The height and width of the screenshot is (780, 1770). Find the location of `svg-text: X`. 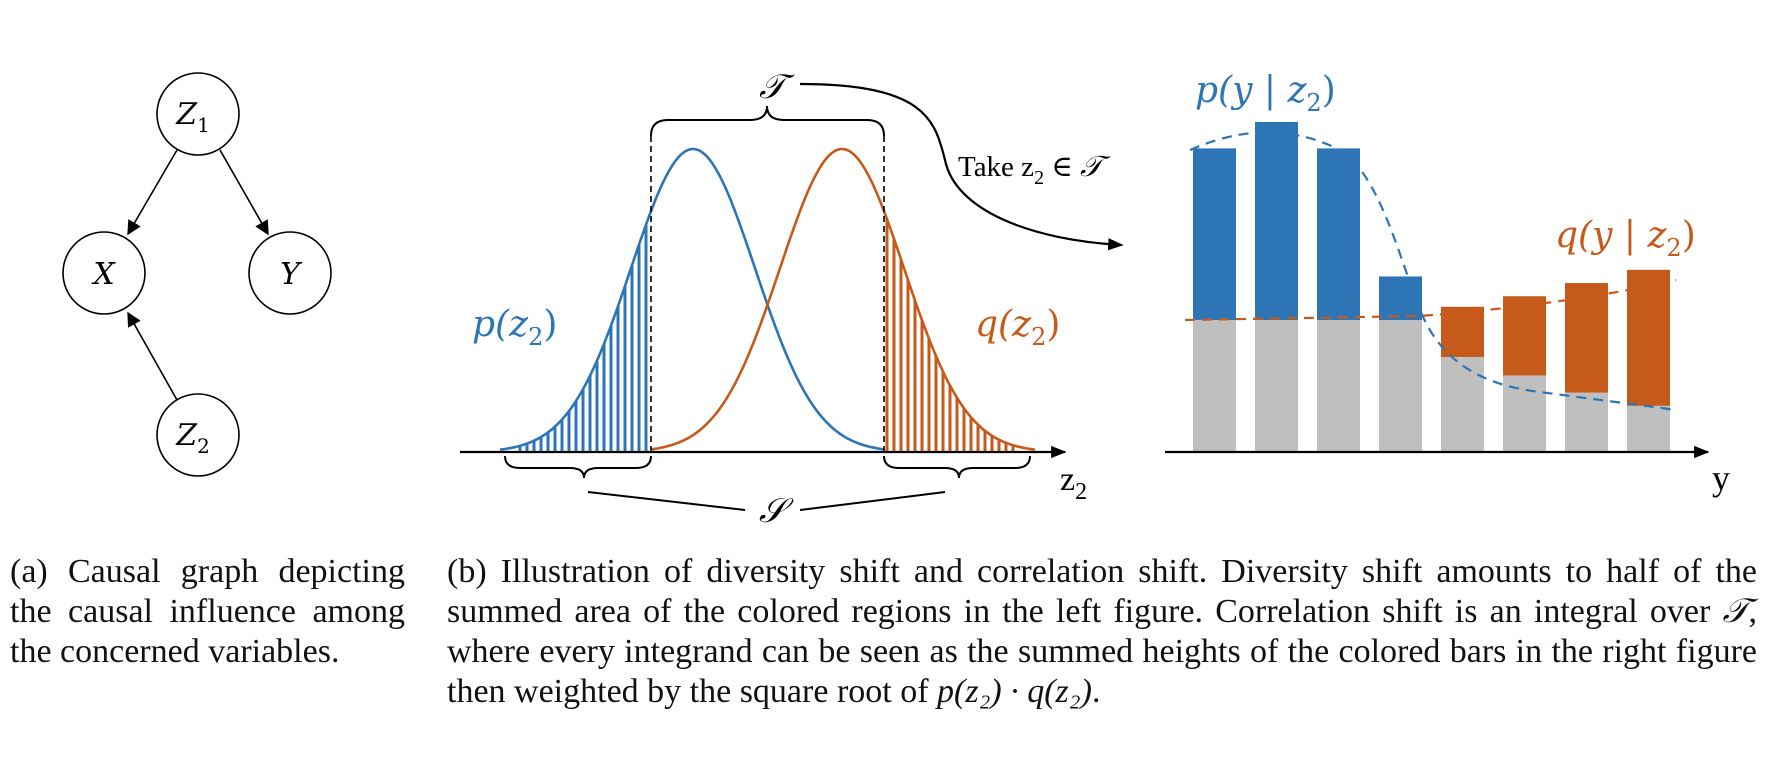

svg-text: X is located at coordinates (103, 274).